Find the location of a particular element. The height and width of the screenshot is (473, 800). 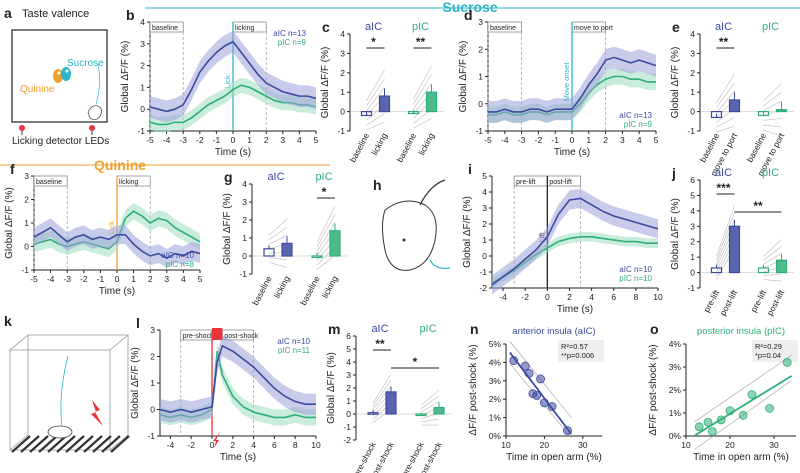

epoch-label: post-lift is located at coordinates (560, 182).